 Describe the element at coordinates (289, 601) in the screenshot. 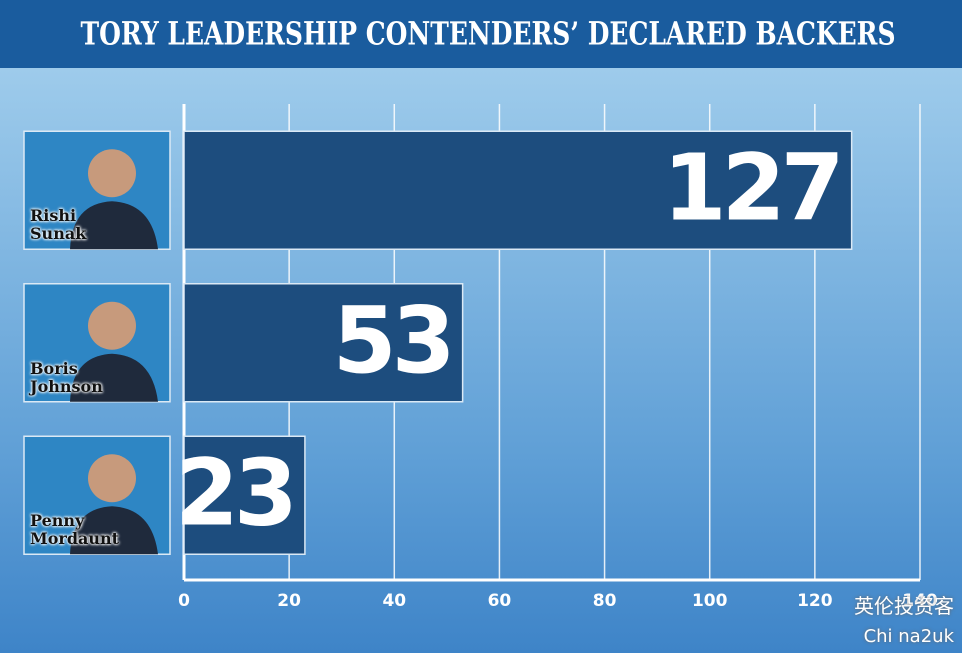

I see `x-tick-label: 20` at that location.